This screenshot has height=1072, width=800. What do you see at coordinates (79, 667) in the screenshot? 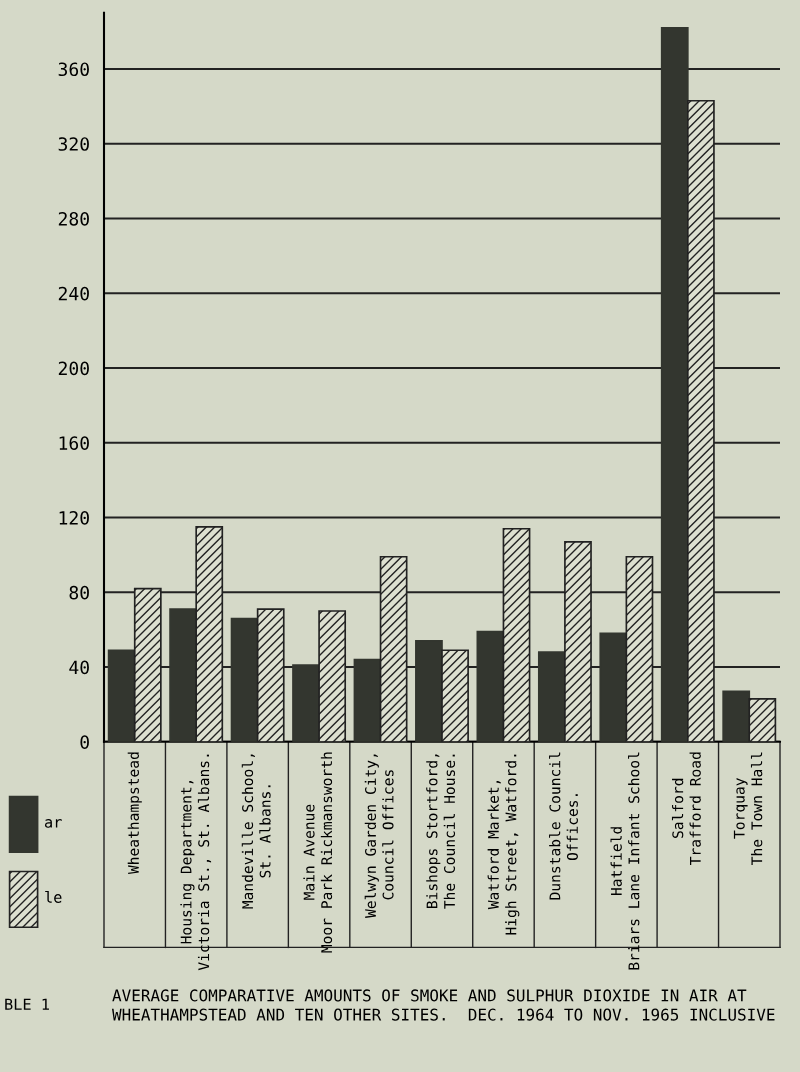
I see `y-tick-label: 40` at bounding box center [79, 667].